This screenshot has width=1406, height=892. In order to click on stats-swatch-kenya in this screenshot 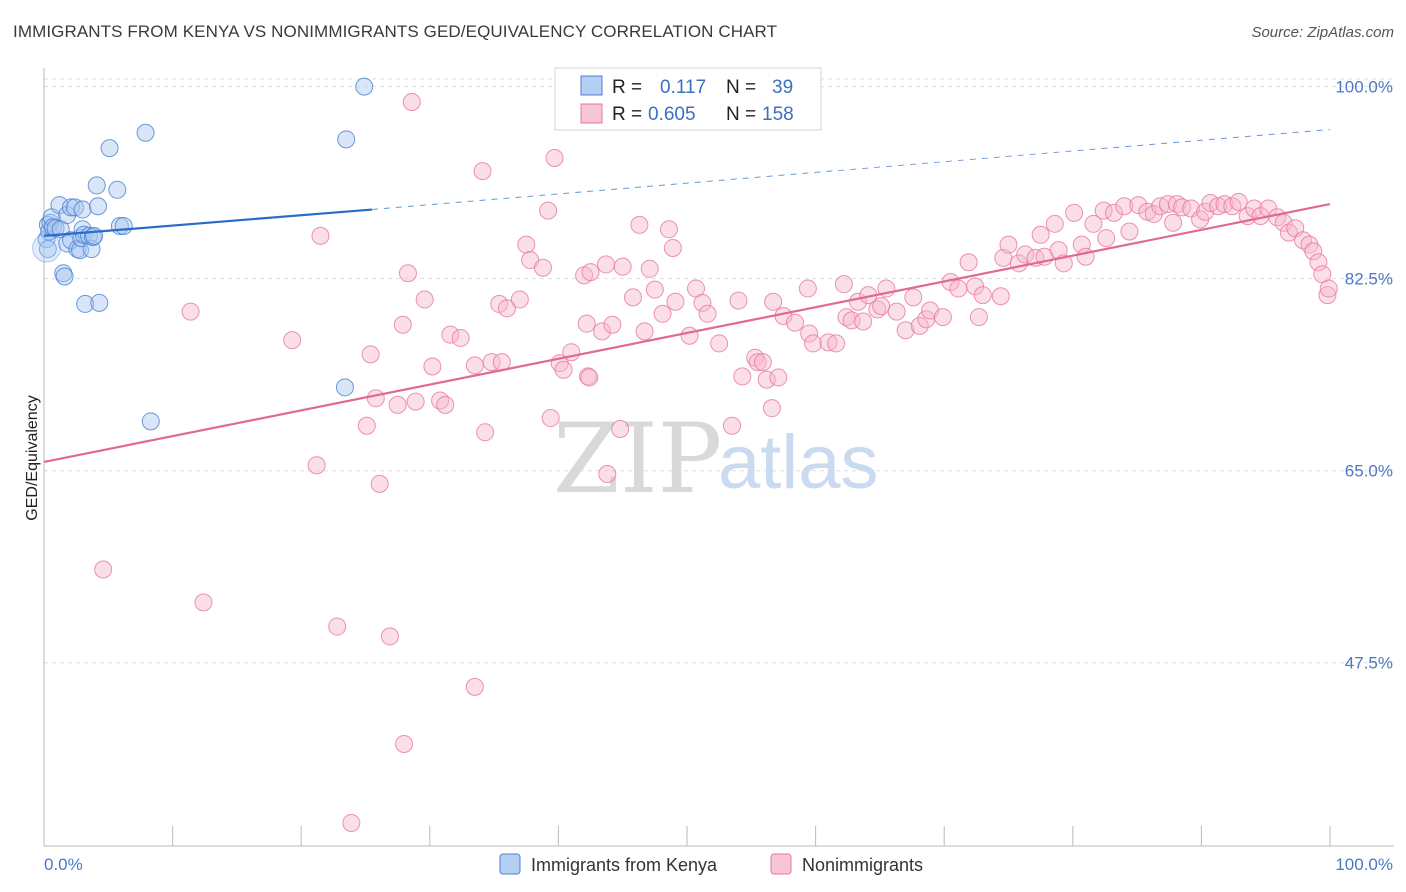, I will do `click(591, 85)`.